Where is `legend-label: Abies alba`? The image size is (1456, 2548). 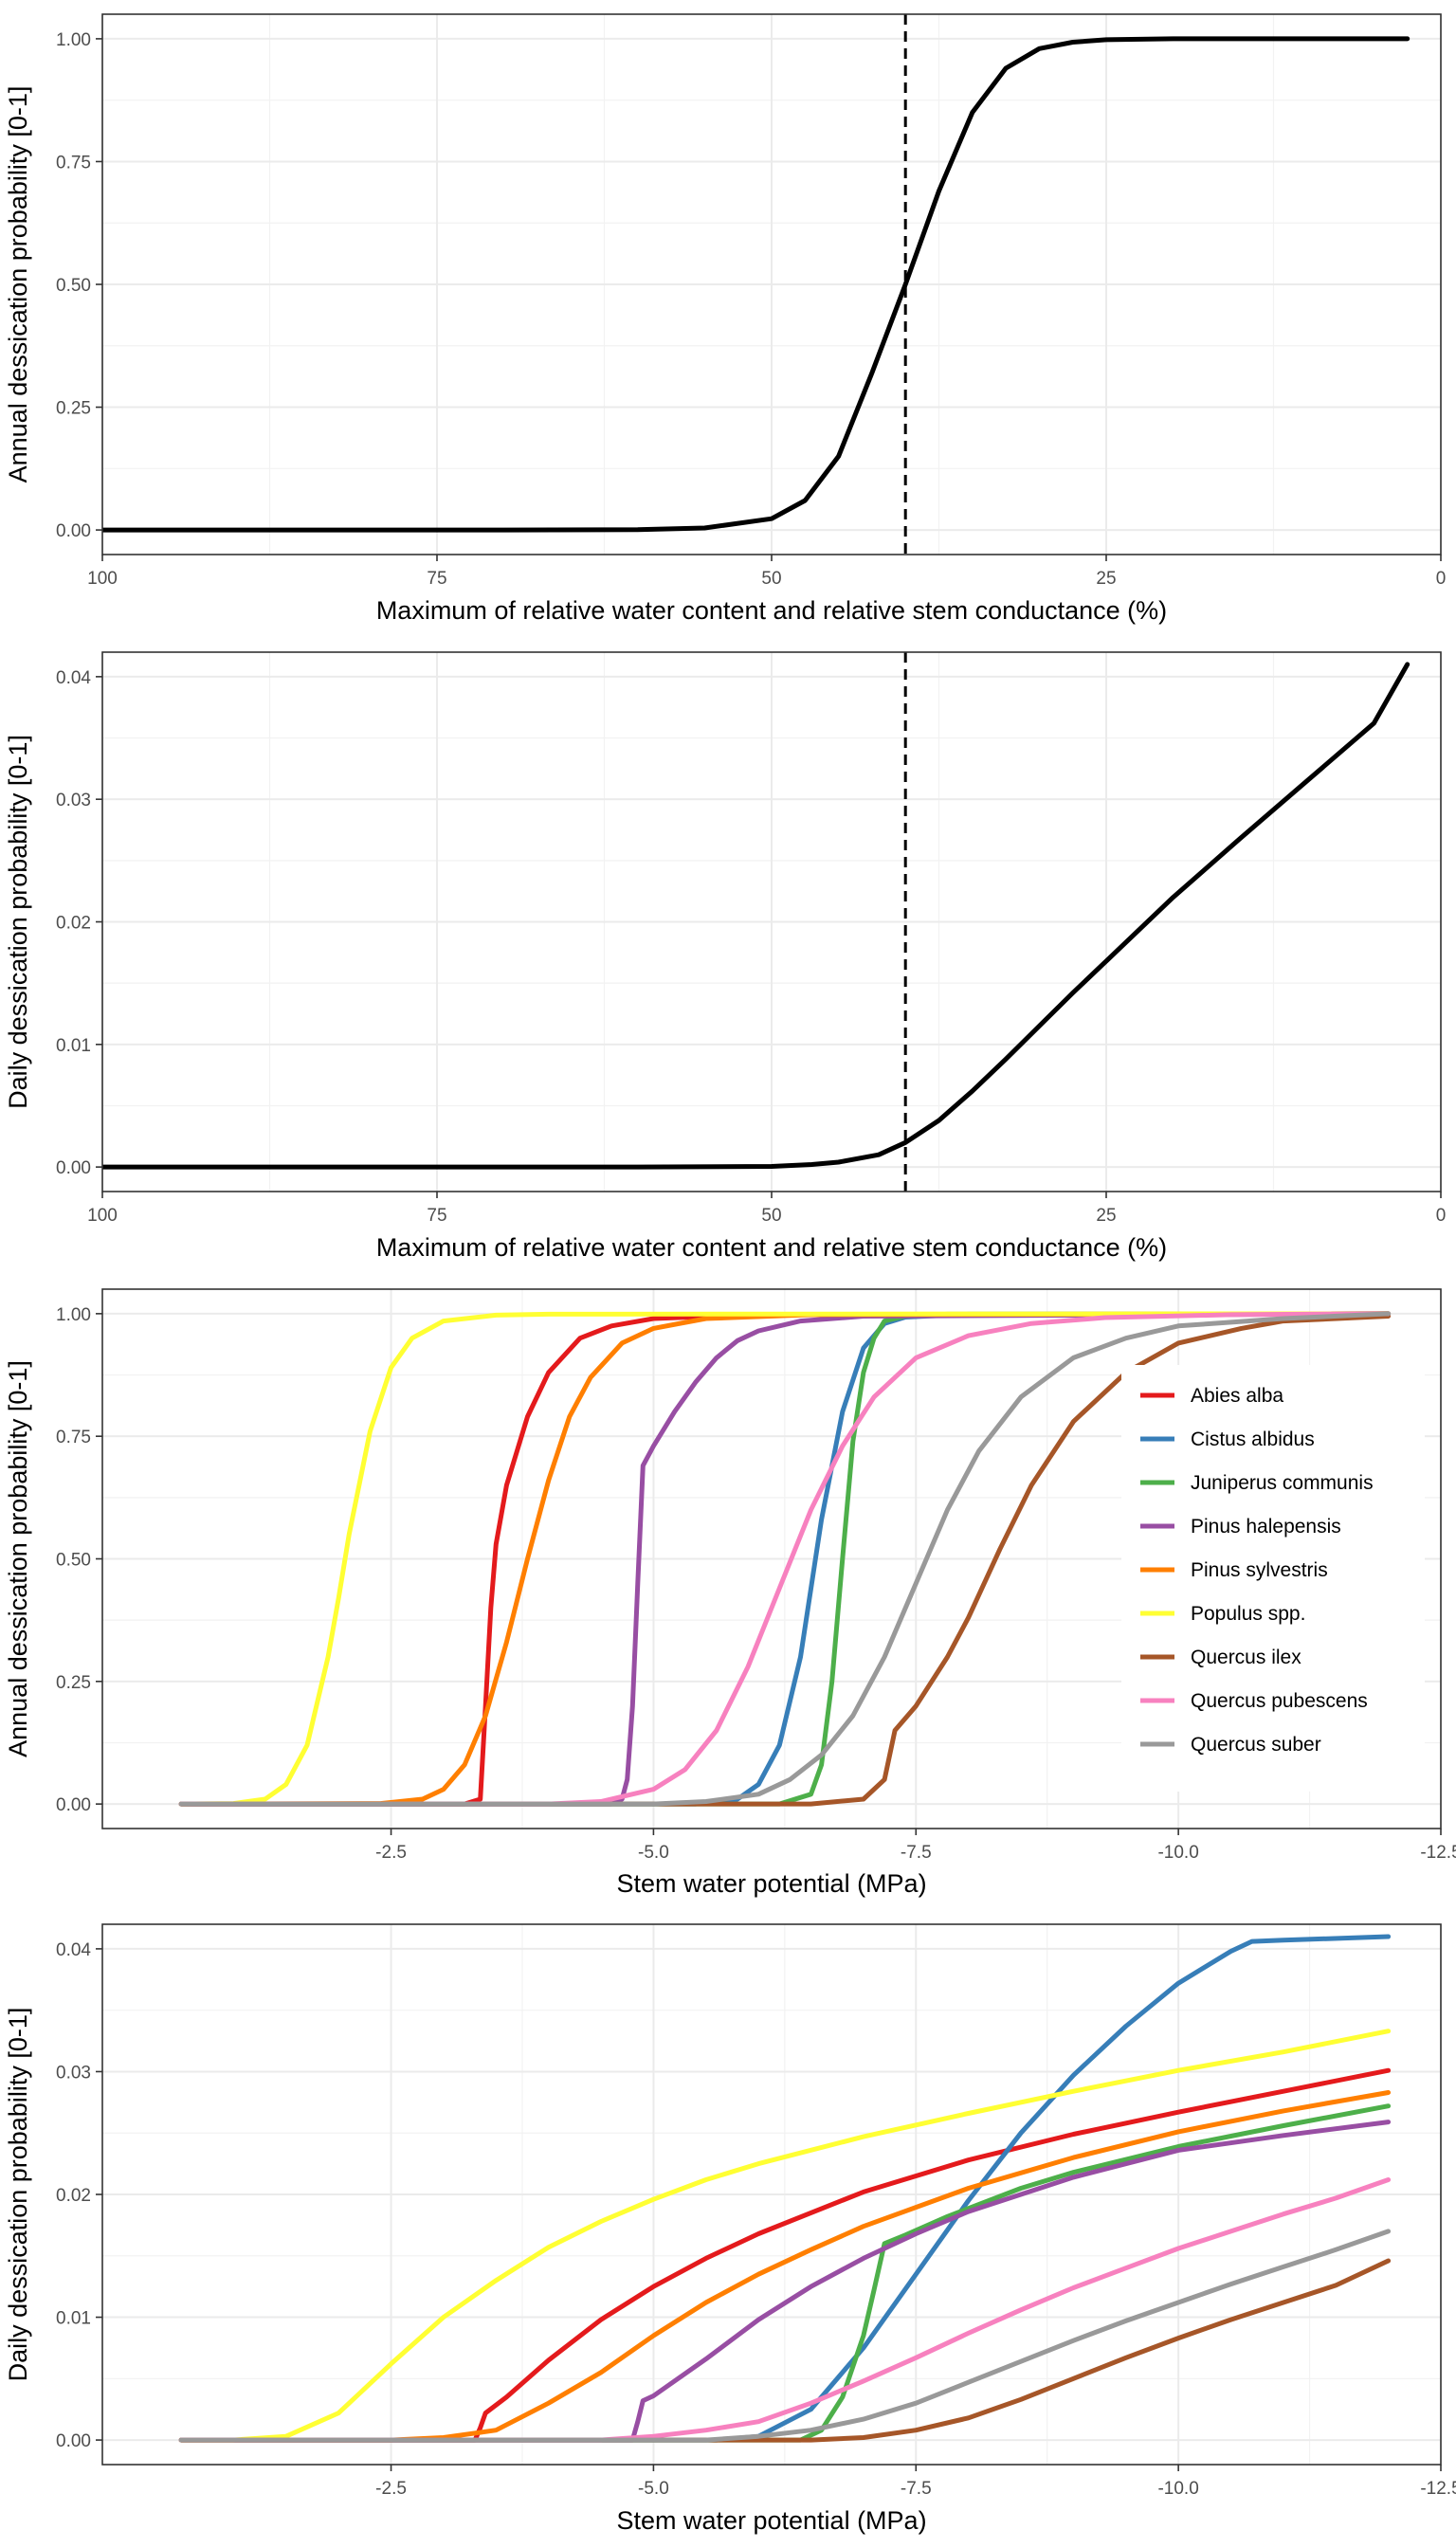
legend-label: Abies alba is located at coordinates (1237, 1396).